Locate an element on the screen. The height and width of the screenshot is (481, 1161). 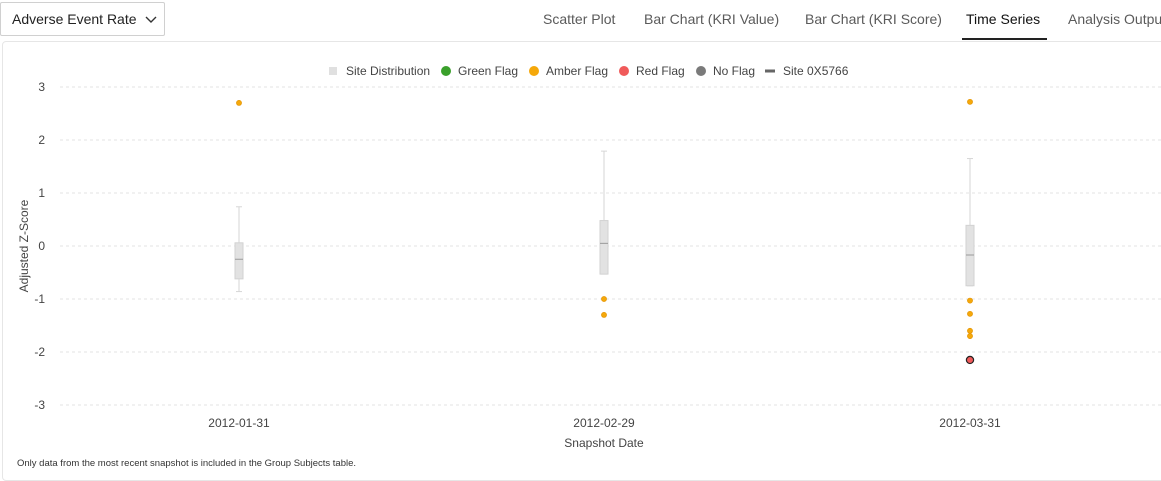
legend-item: Red Flag is located at coordinates (652, 71).